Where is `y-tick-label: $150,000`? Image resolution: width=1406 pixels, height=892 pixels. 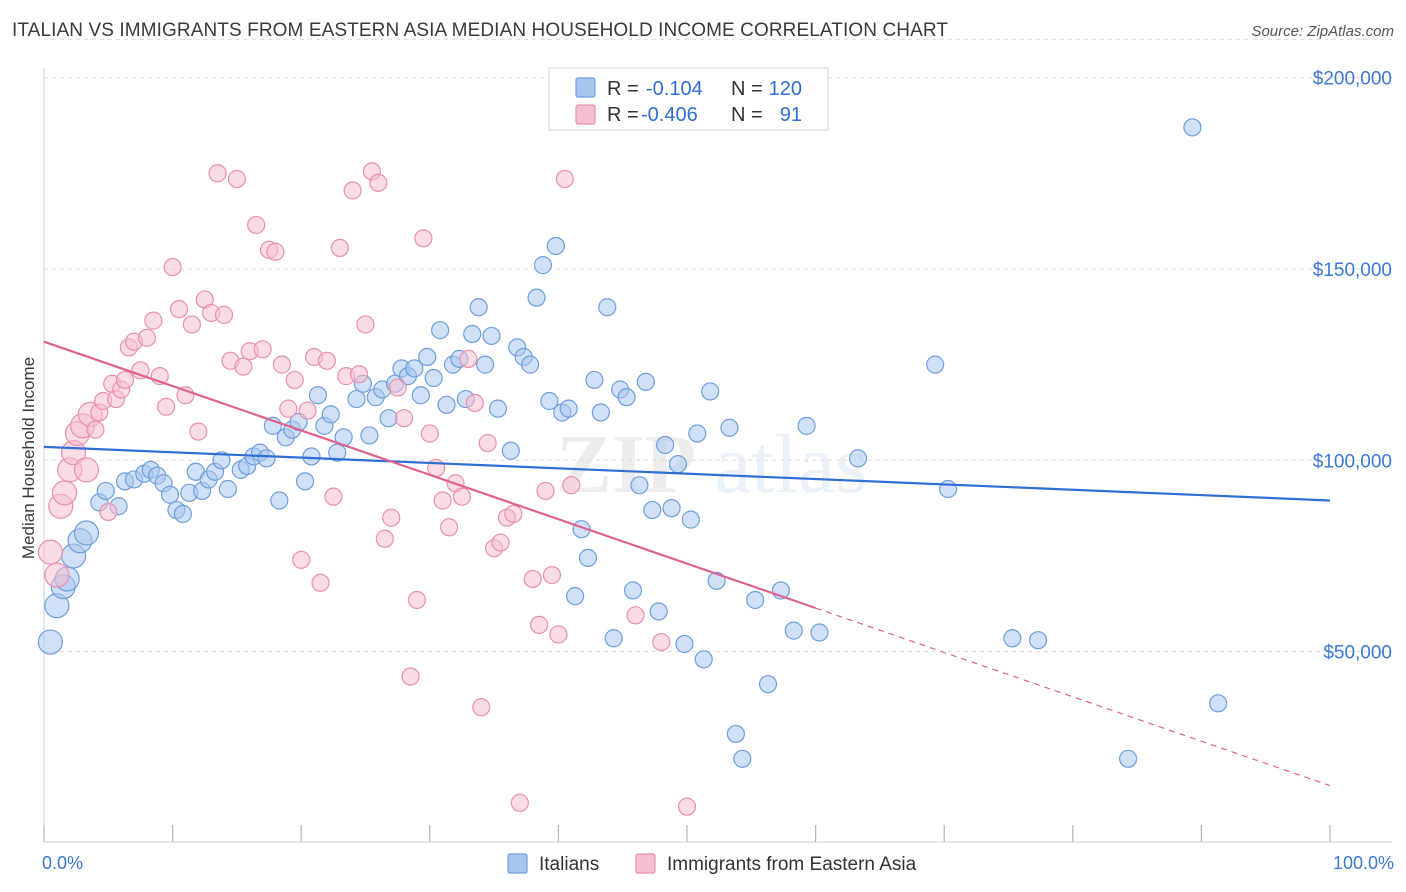 y-tick-label: $150,000 is located at coordinates (1352, 270).